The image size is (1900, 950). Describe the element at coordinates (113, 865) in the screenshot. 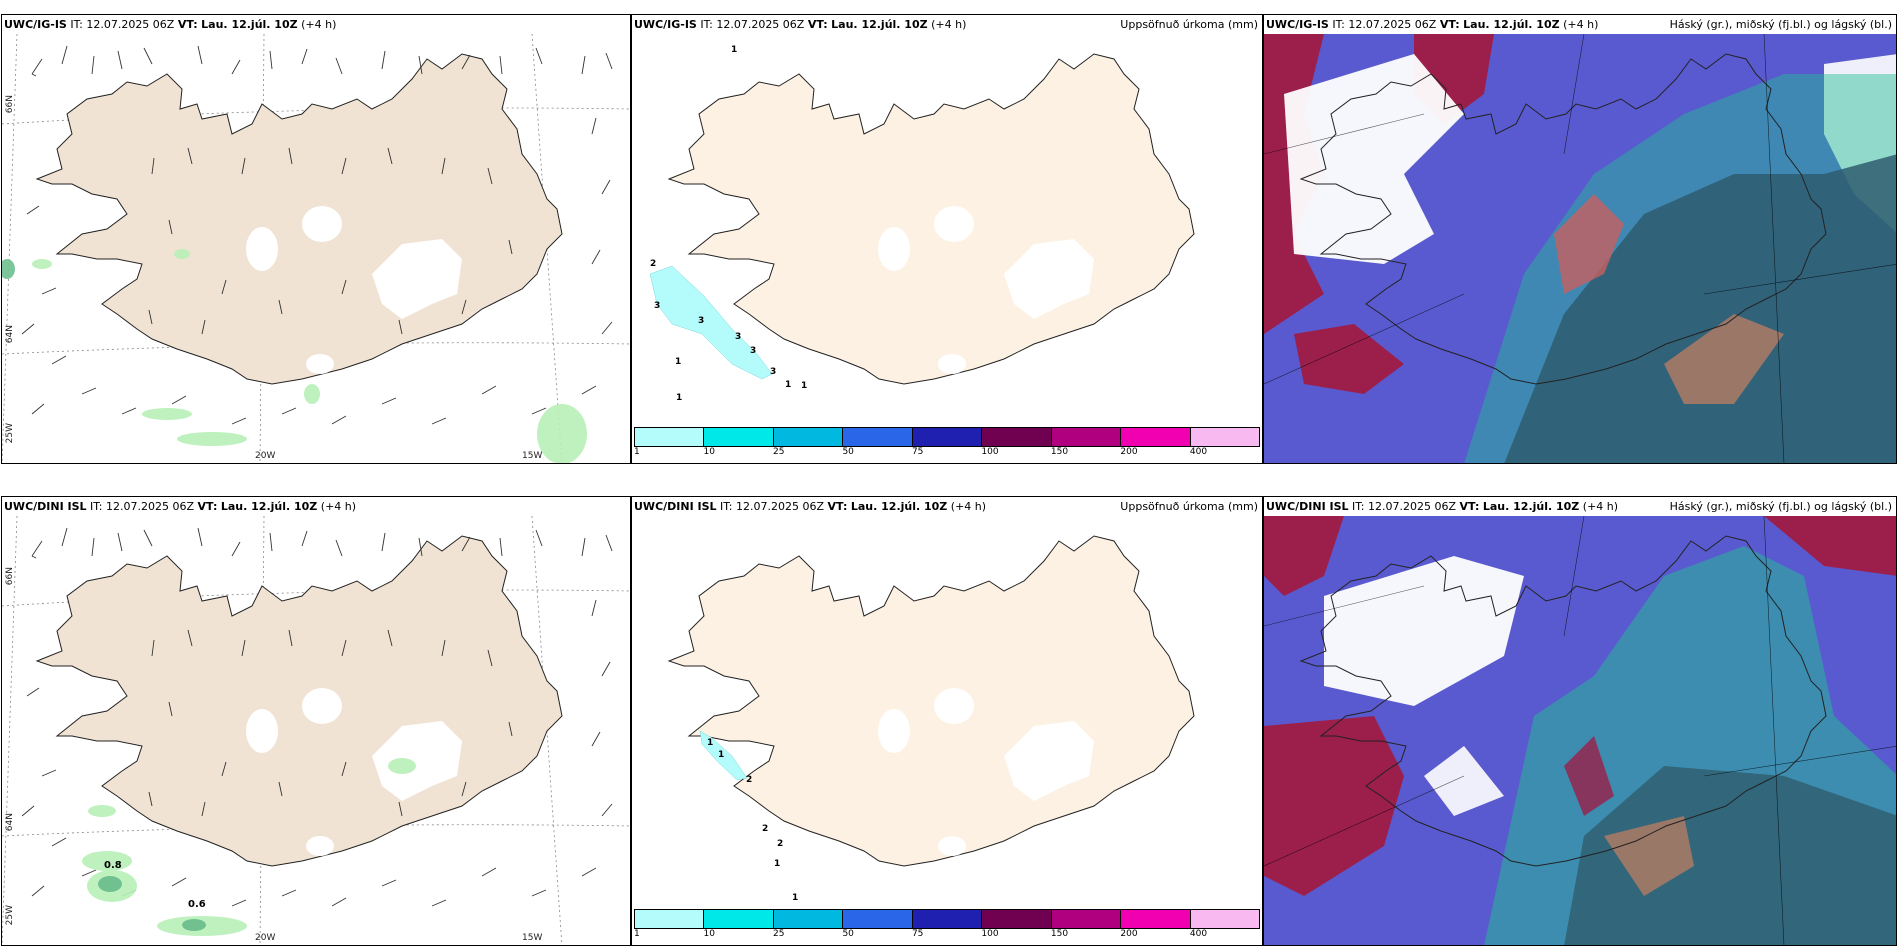

I see `wind-contour-label: 0.8` at that location.